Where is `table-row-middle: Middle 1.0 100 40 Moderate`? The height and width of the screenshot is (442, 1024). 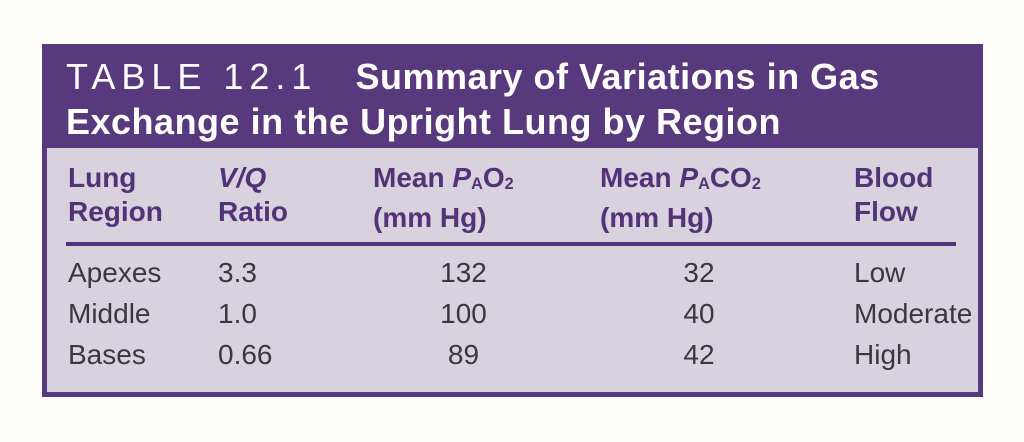
table-row-middle: Middle 1.0 100 40 Moderate is located at coordinates (512, 313).